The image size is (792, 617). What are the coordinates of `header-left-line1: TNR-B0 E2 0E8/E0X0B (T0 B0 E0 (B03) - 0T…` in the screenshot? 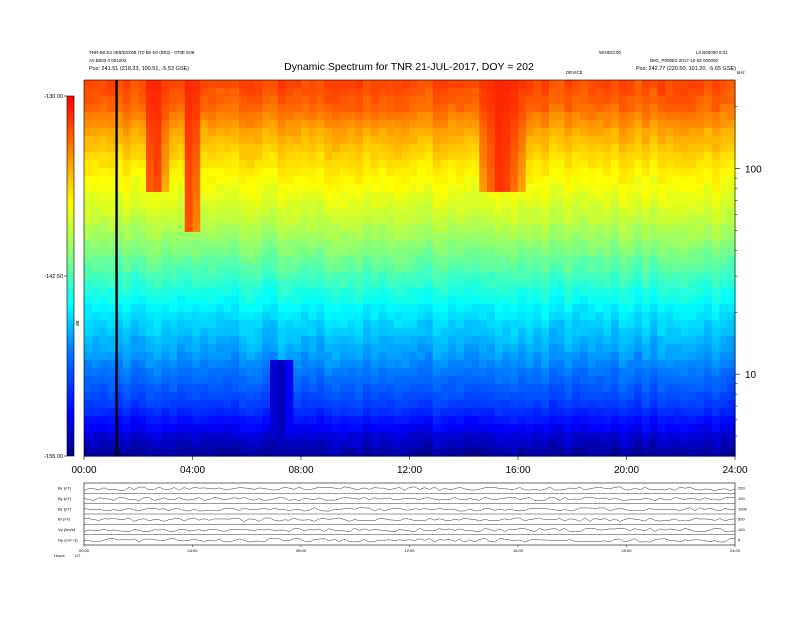 It's located at (142, 52).